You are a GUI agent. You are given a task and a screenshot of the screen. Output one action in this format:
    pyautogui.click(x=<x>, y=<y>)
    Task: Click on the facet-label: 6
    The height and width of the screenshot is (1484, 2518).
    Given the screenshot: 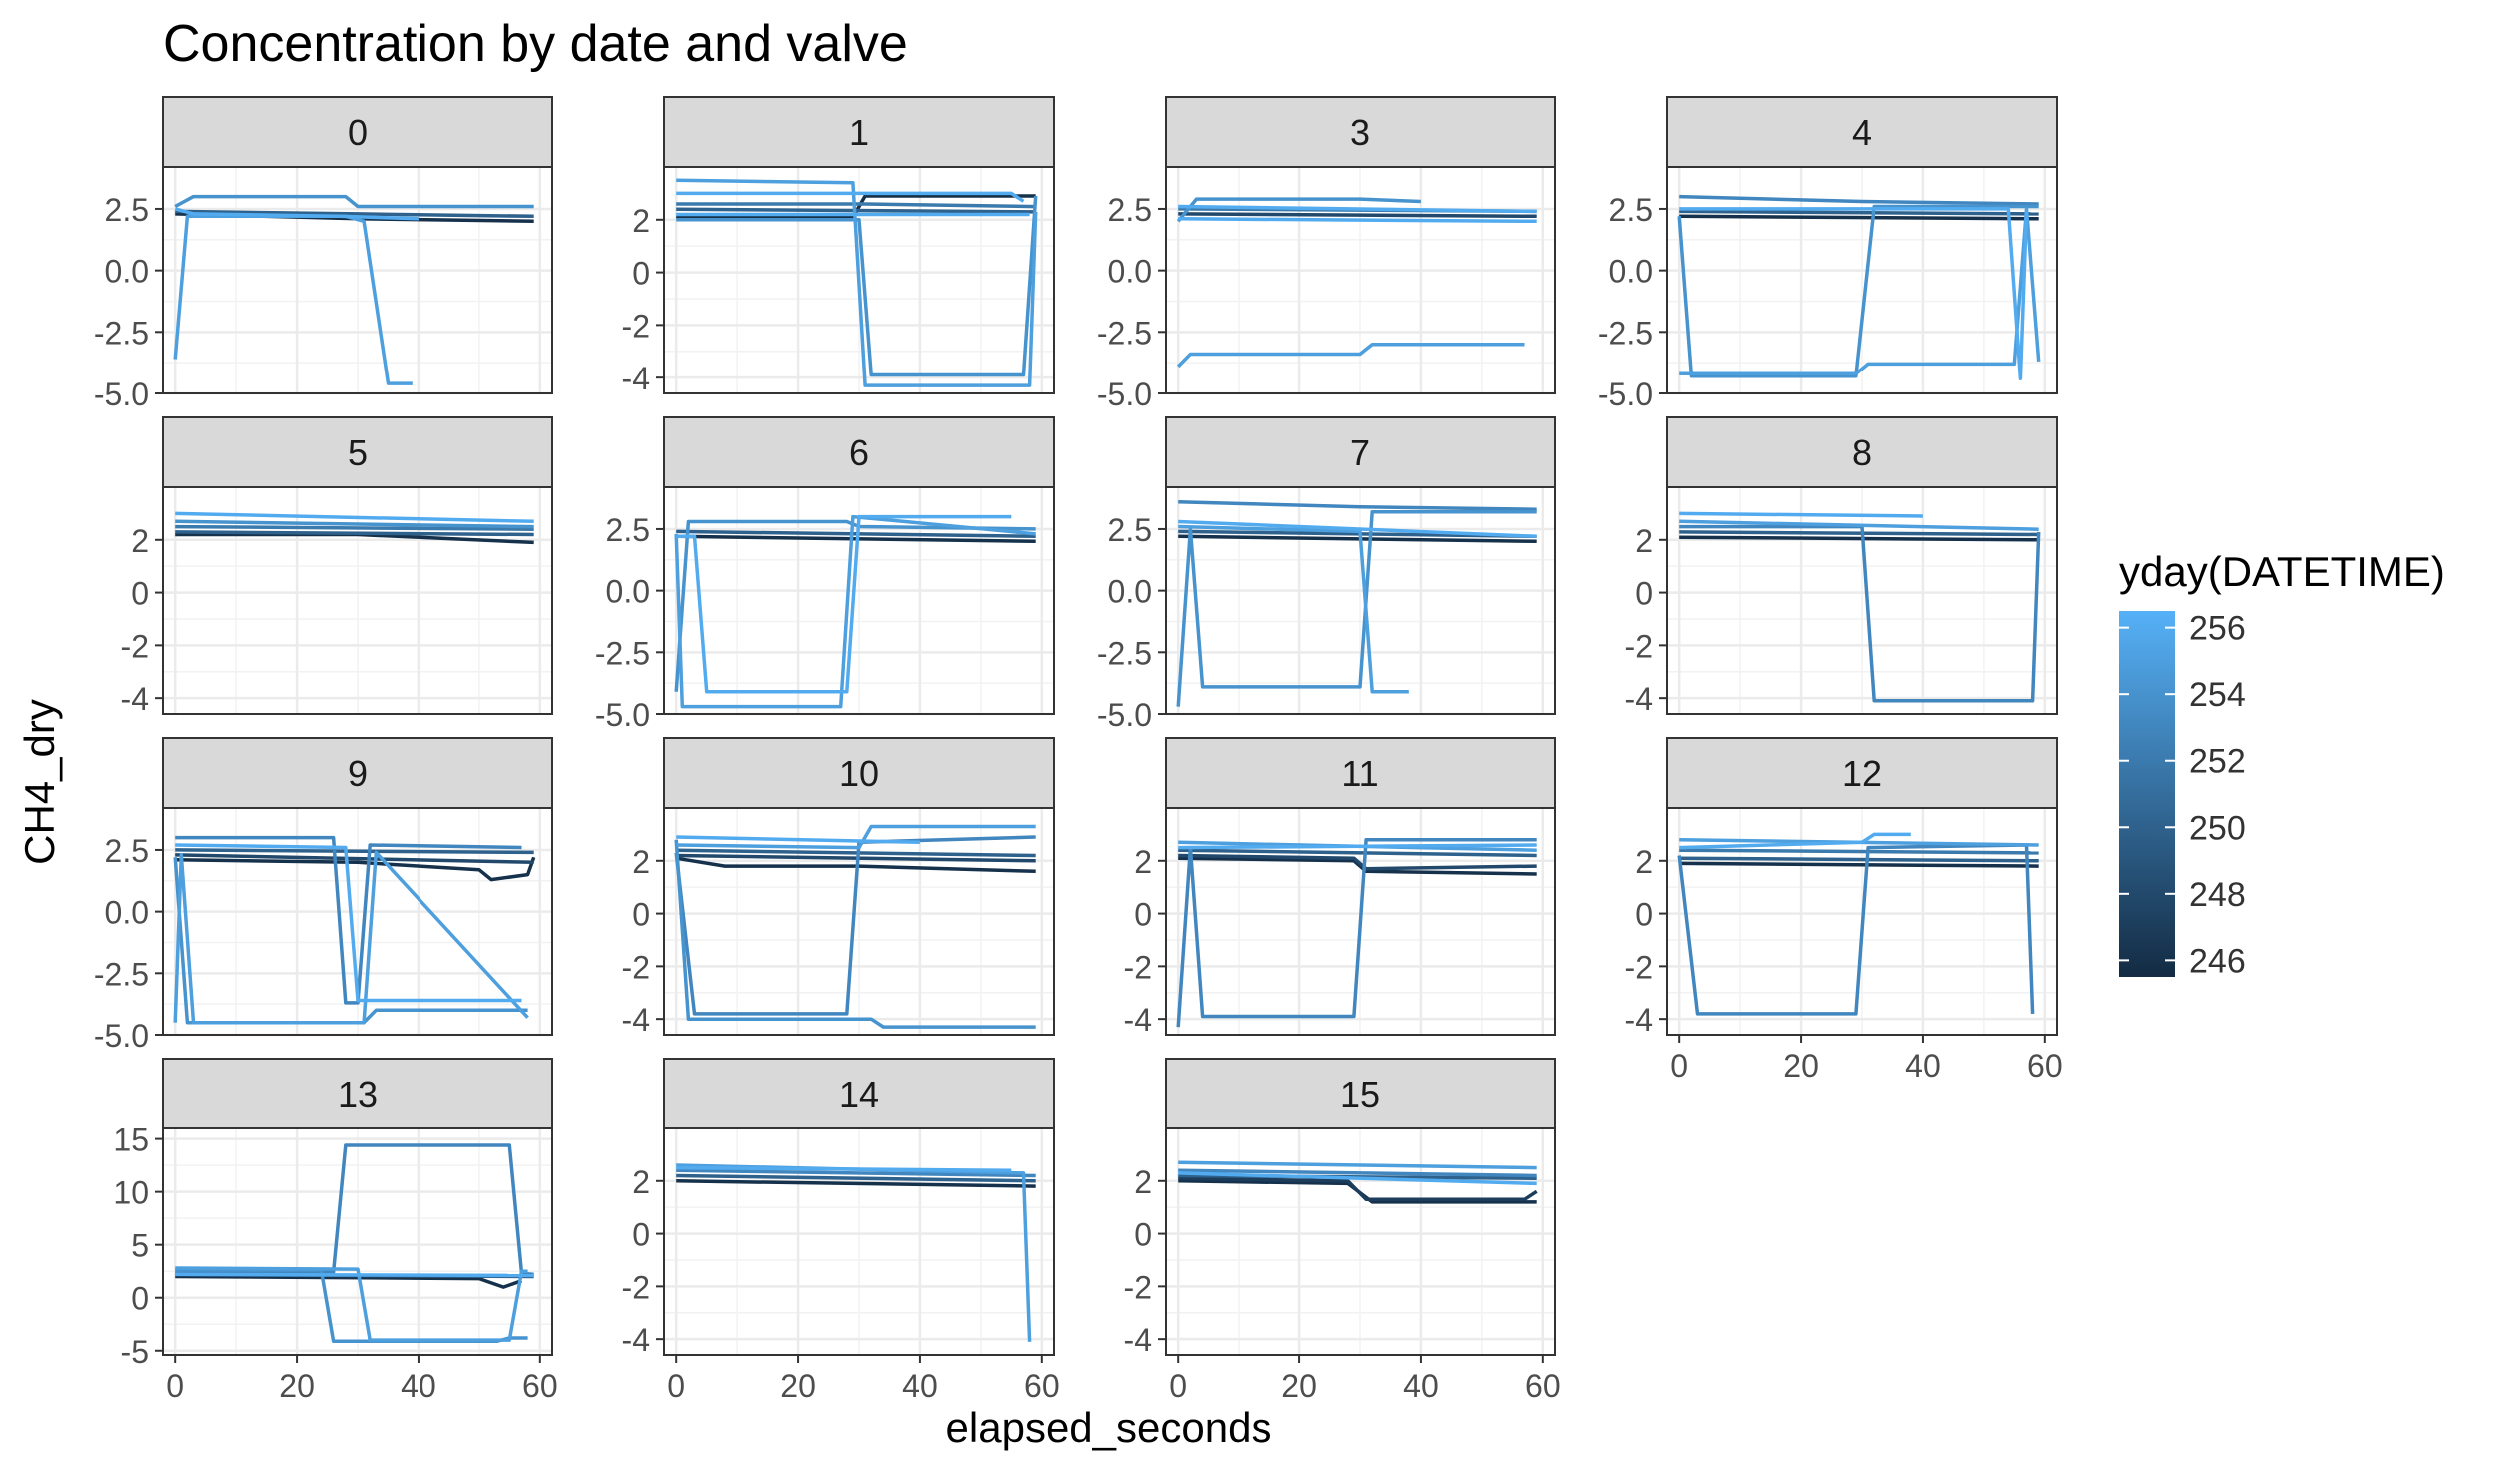 What is the action you would take?
    pyautogui.click(x=859, y=453)
    